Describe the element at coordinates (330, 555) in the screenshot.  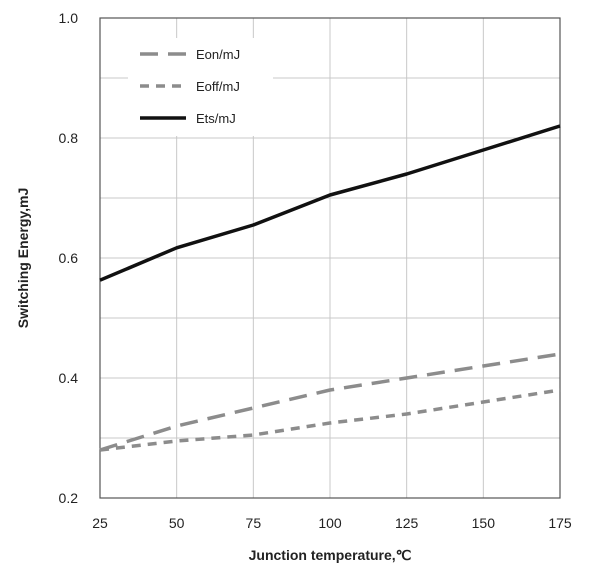
I see `x-axis-title: Junction temperature,℃` at that location.